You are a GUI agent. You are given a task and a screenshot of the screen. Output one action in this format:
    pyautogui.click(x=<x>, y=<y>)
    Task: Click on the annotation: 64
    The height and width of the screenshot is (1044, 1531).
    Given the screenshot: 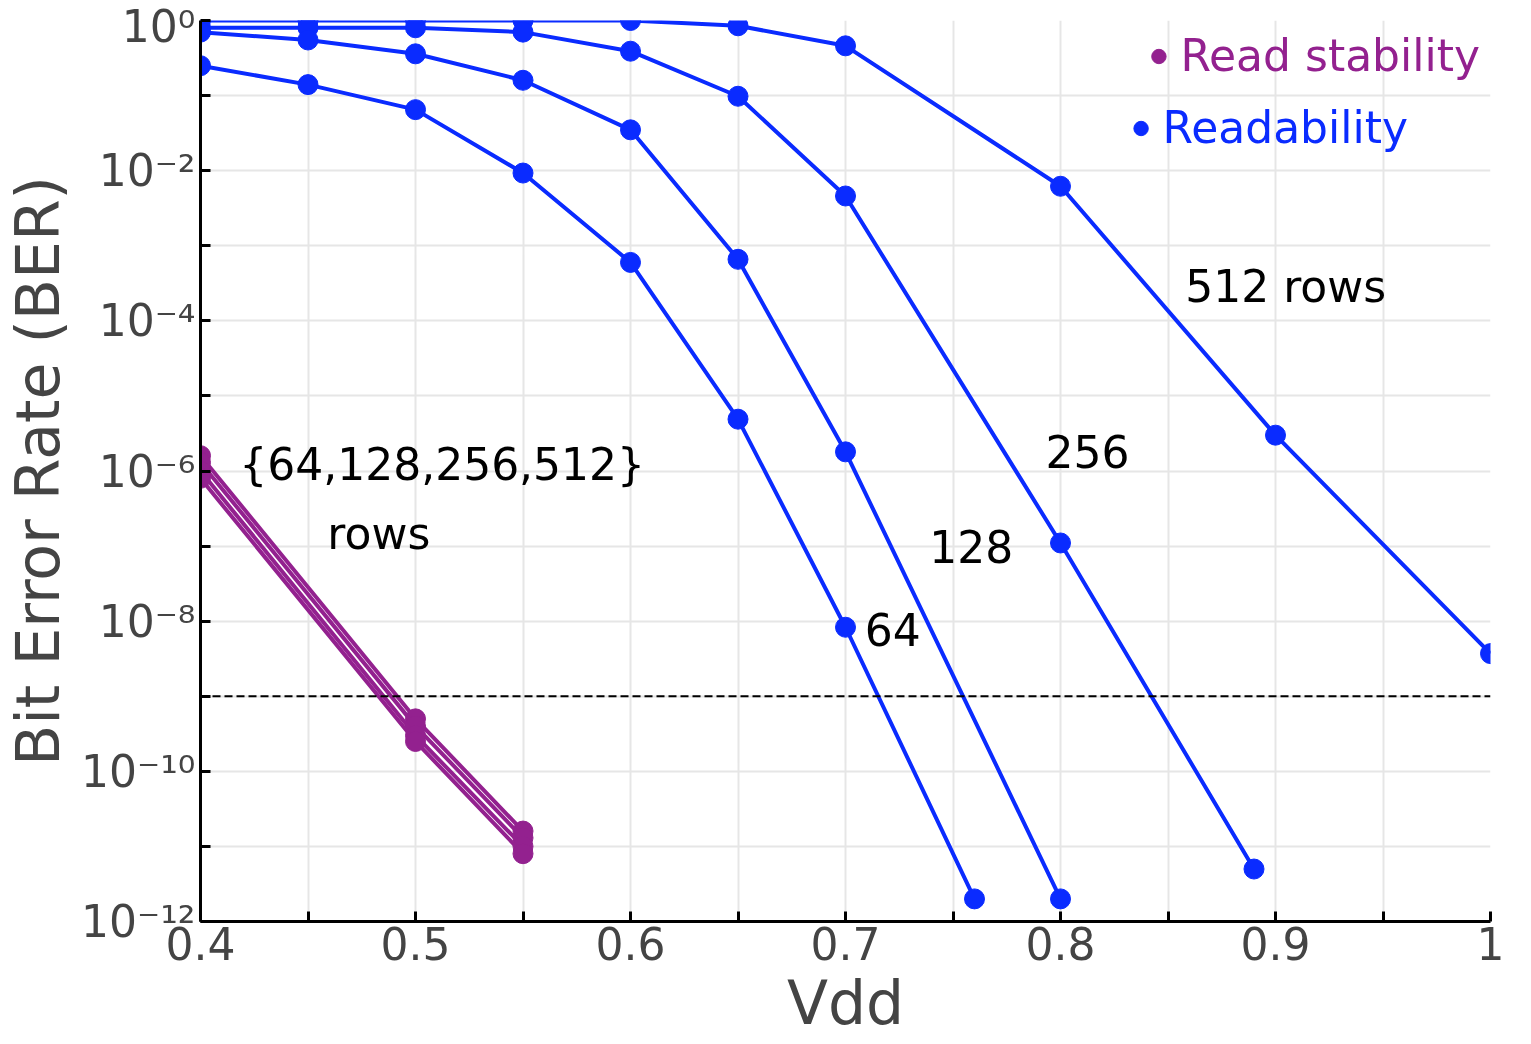 What is the action you would take?
    pyautogui.click(x=892, y=631)
    